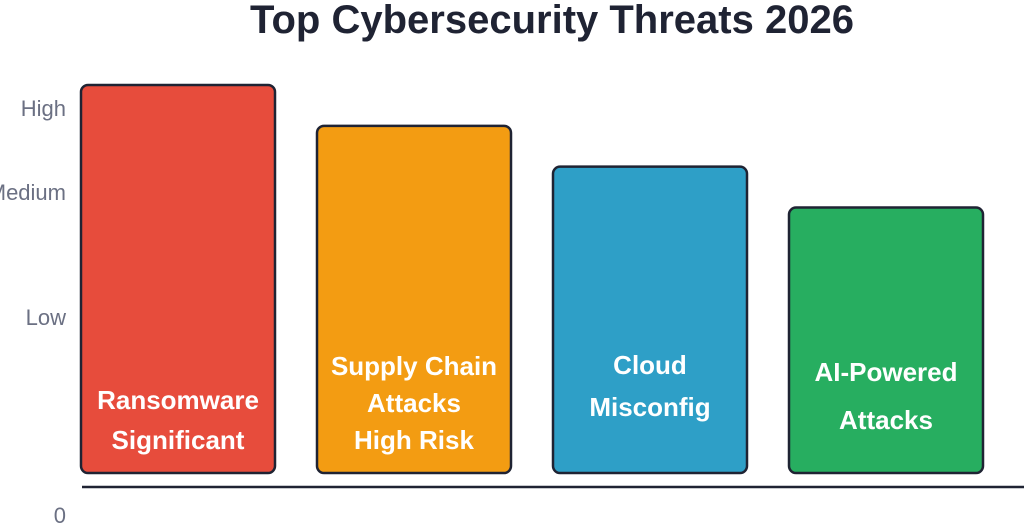  I want to click on y-tick-label: High, so click(43, 108).